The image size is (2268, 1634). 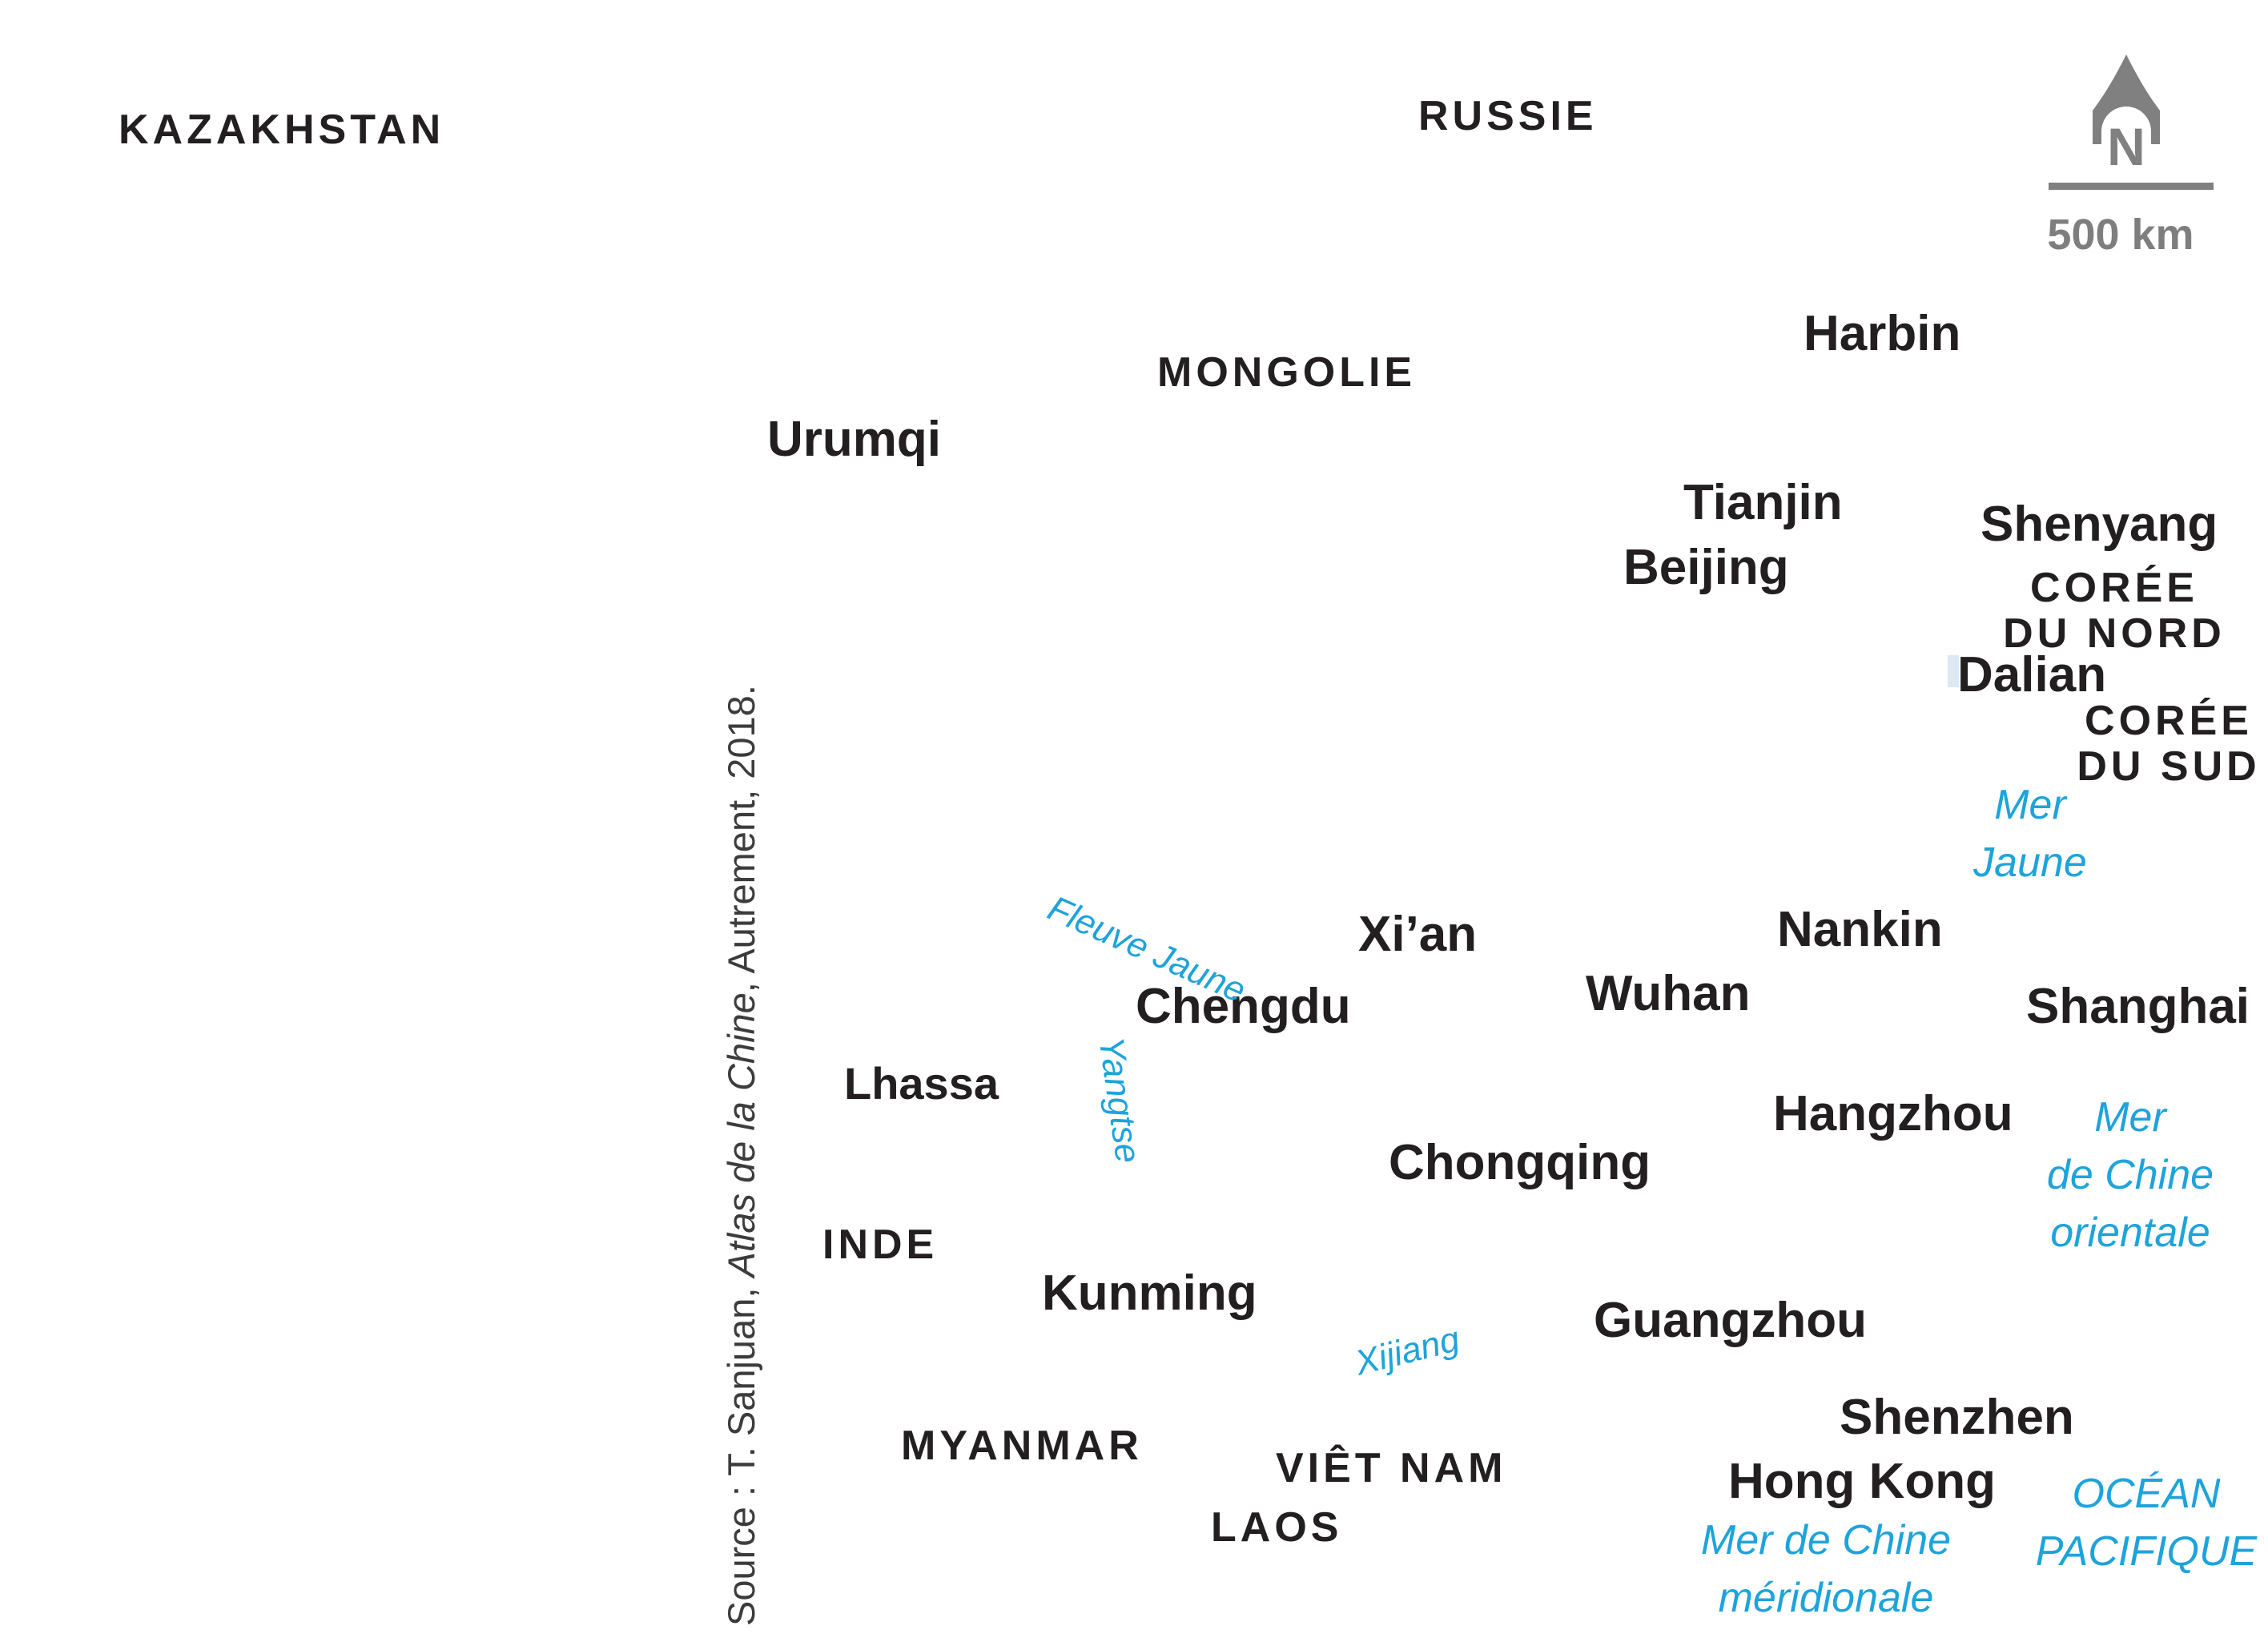 I want to click on city-lhassa: Lhassa, so click(x=921, y=1083).